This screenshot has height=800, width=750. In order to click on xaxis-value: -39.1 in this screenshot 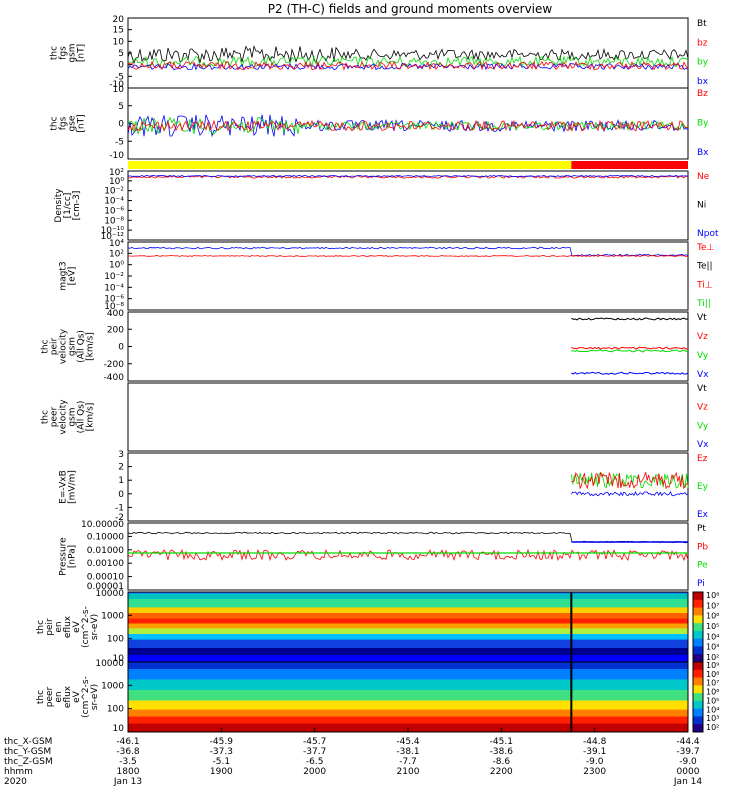, I will do `click(594, 752)`.